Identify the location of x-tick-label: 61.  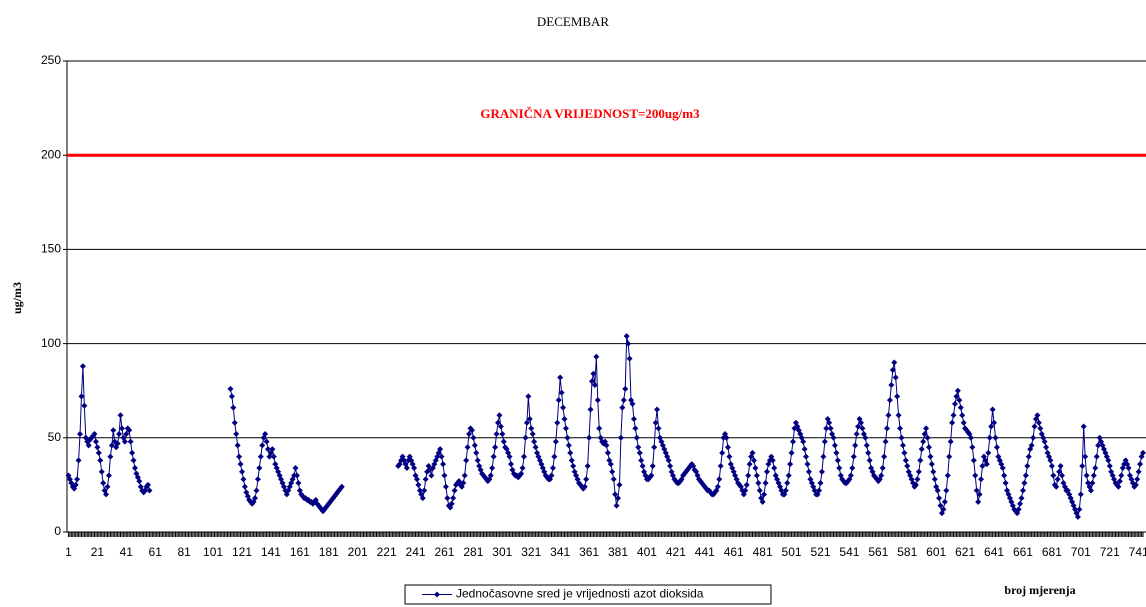
(156, 552).